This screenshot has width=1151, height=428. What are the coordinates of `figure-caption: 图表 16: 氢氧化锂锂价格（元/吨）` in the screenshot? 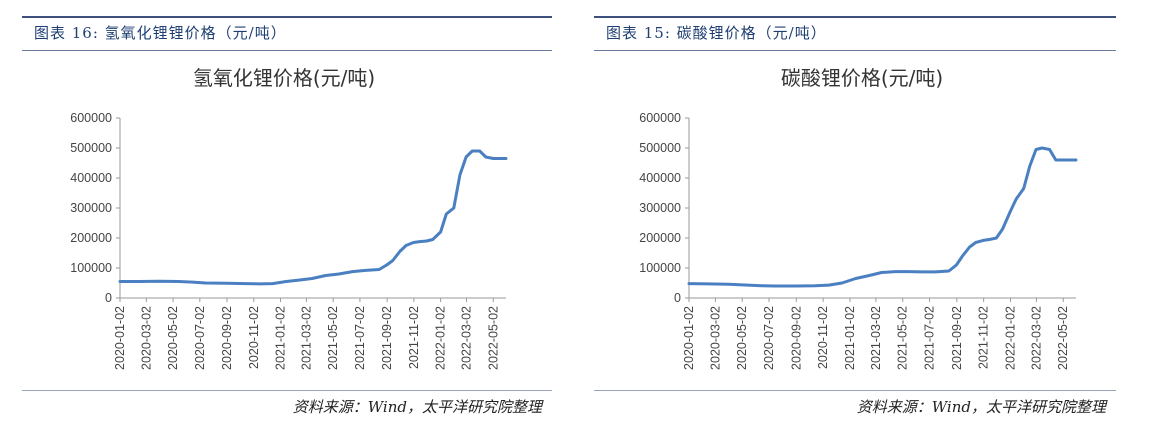 It's located at (160, 33).